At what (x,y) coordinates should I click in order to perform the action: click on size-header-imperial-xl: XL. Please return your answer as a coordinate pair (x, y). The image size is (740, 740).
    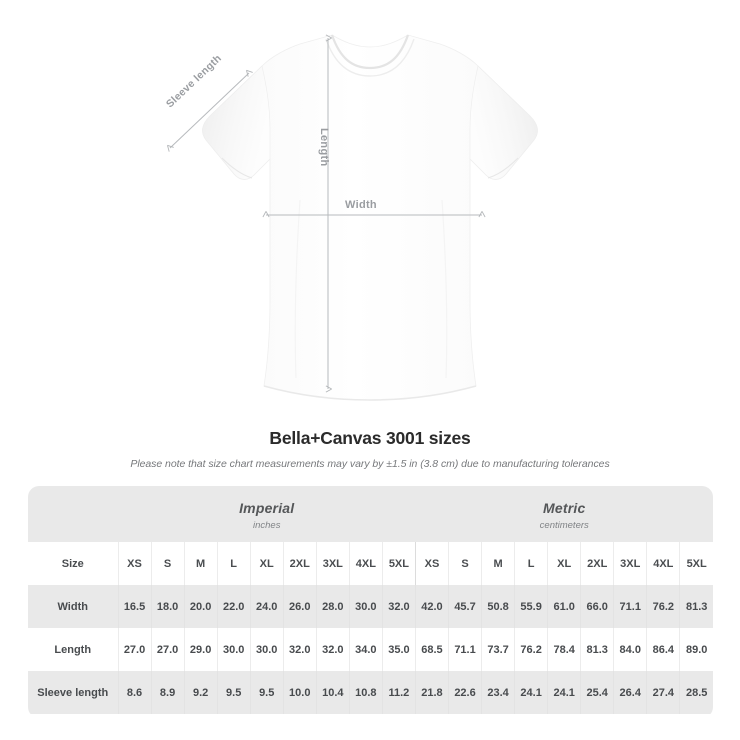
    Looking at the image, I should click on (266, 563).